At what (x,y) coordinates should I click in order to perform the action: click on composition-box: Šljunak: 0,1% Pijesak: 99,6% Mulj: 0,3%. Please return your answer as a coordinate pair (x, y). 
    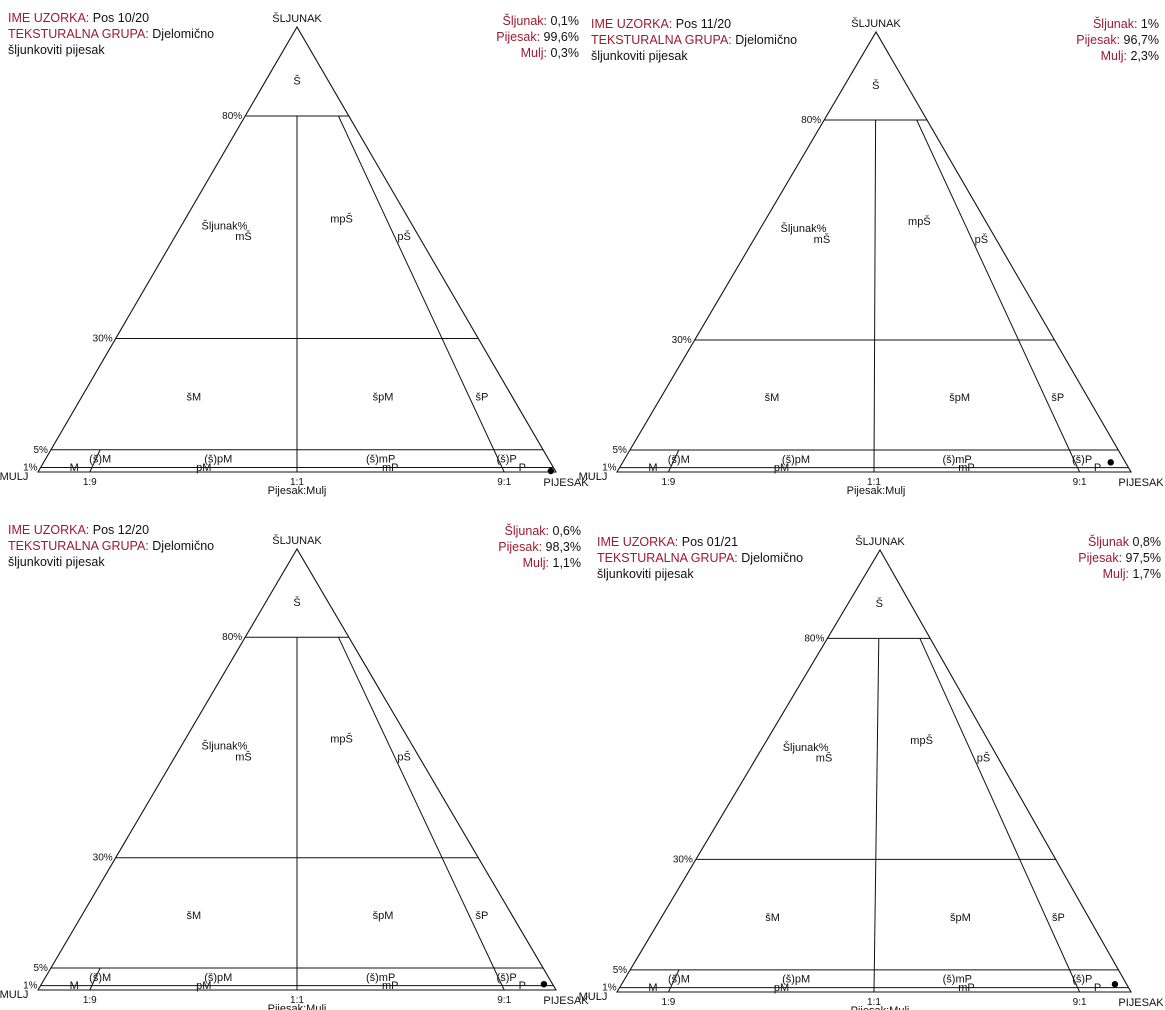
    Looking at the image, I should click on (537, 37).